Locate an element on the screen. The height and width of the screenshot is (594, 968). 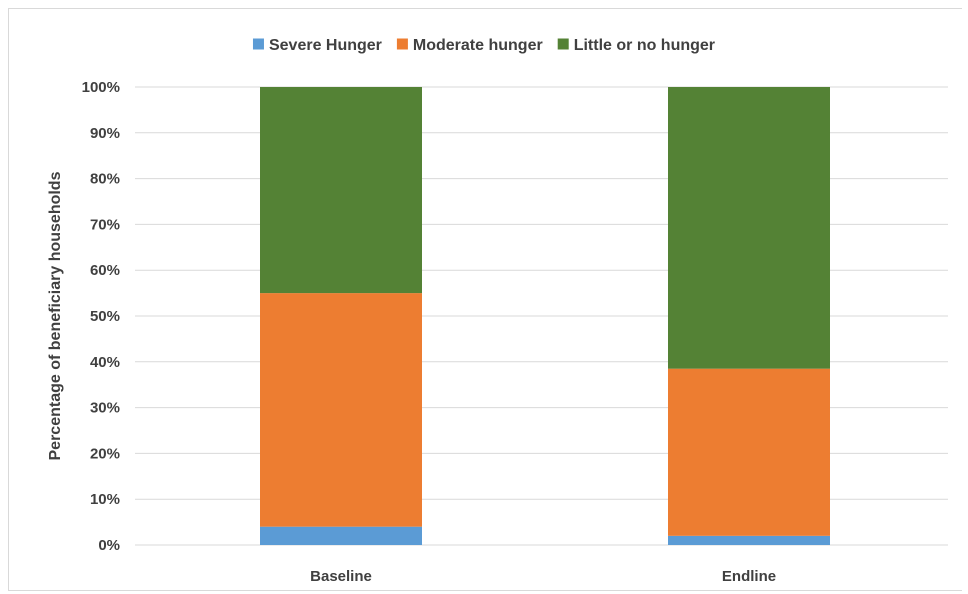
y-tick-label: 0% is located at coordinates (109, 545).